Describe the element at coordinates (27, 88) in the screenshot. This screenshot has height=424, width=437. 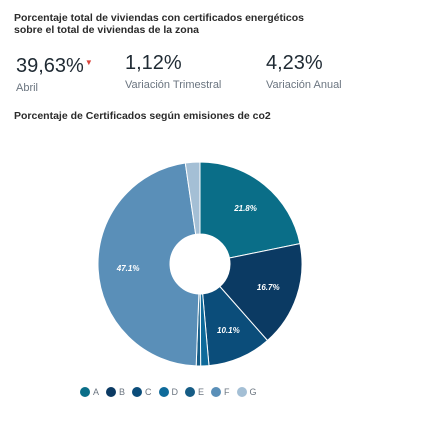
I see `kpi-current-label: Abril` at that location.